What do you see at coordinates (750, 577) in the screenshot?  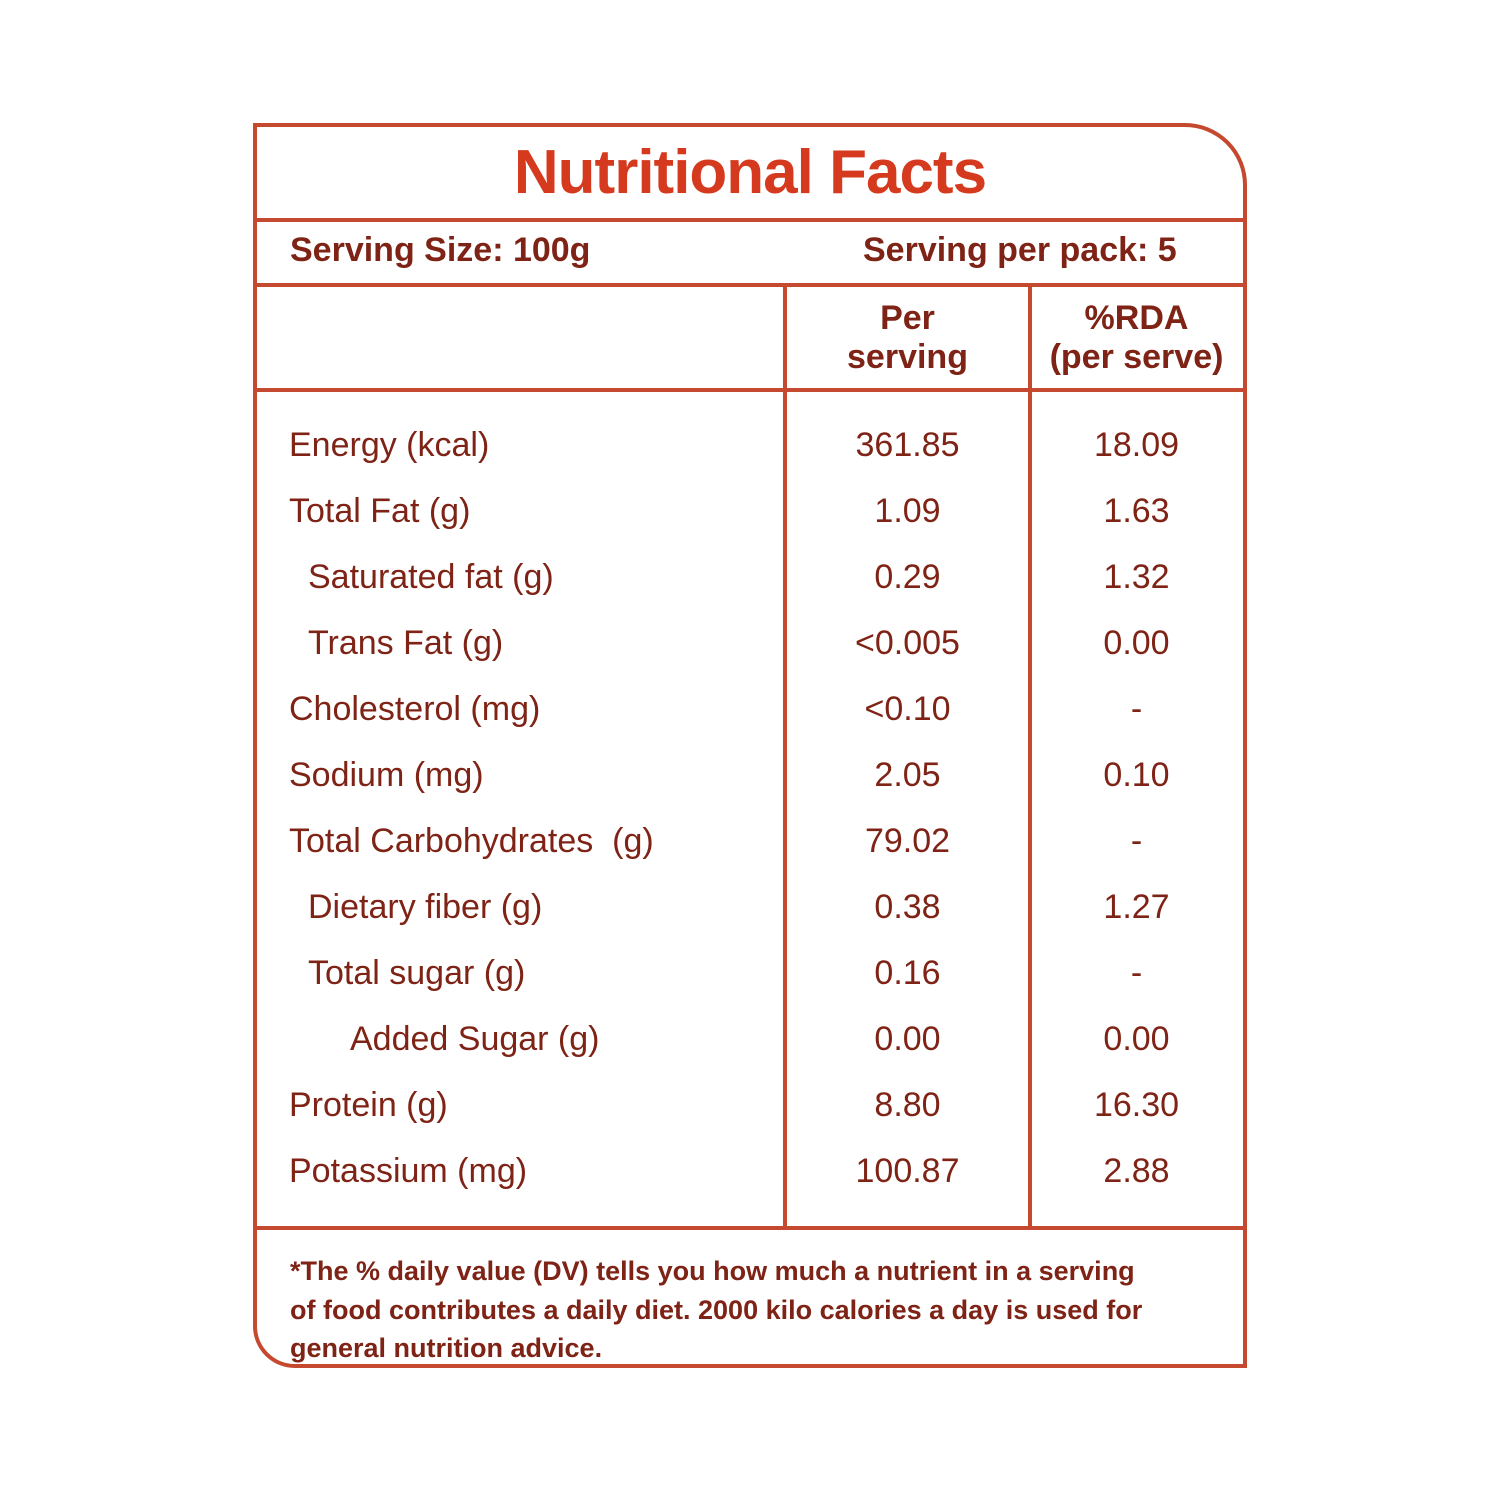 I see `table-row: Saturated fat (g) 0.29 1.32` at bounding box center [750, 577].